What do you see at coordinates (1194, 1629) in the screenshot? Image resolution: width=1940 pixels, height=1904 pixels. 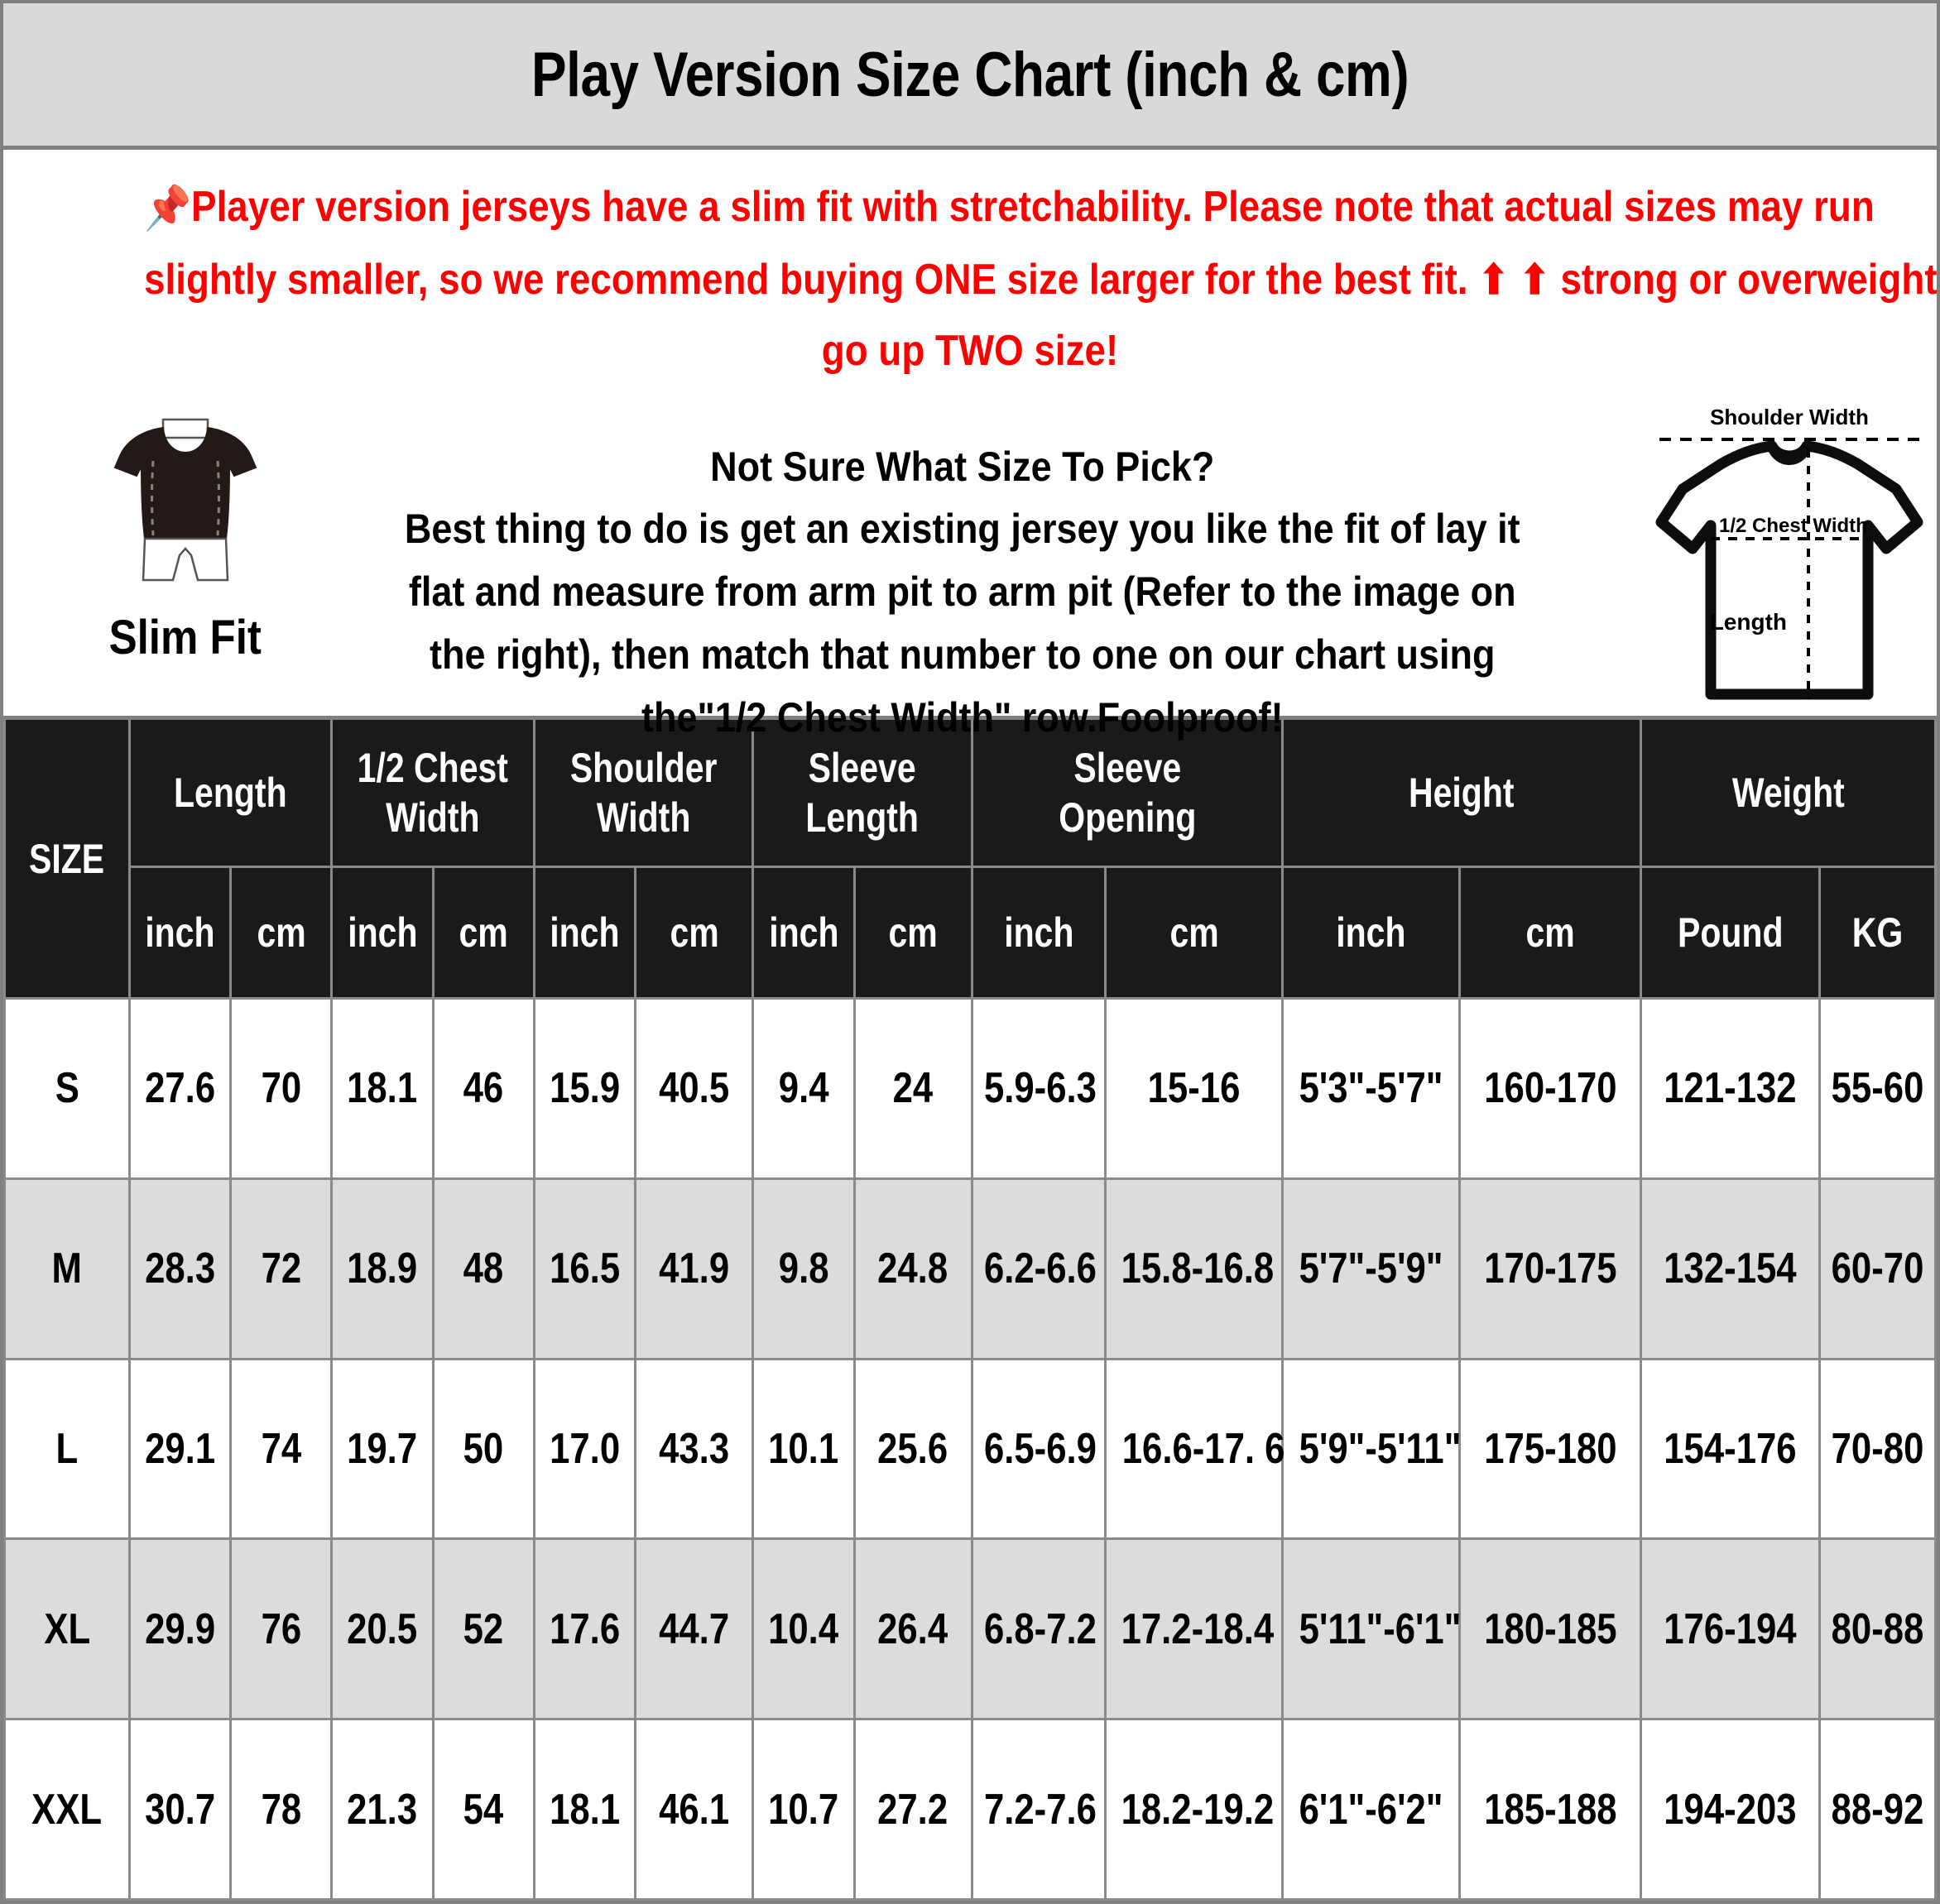 I see `cell-sleeve-opening-cm: 17.2-18.4` at bounding box center [1194, 1629].